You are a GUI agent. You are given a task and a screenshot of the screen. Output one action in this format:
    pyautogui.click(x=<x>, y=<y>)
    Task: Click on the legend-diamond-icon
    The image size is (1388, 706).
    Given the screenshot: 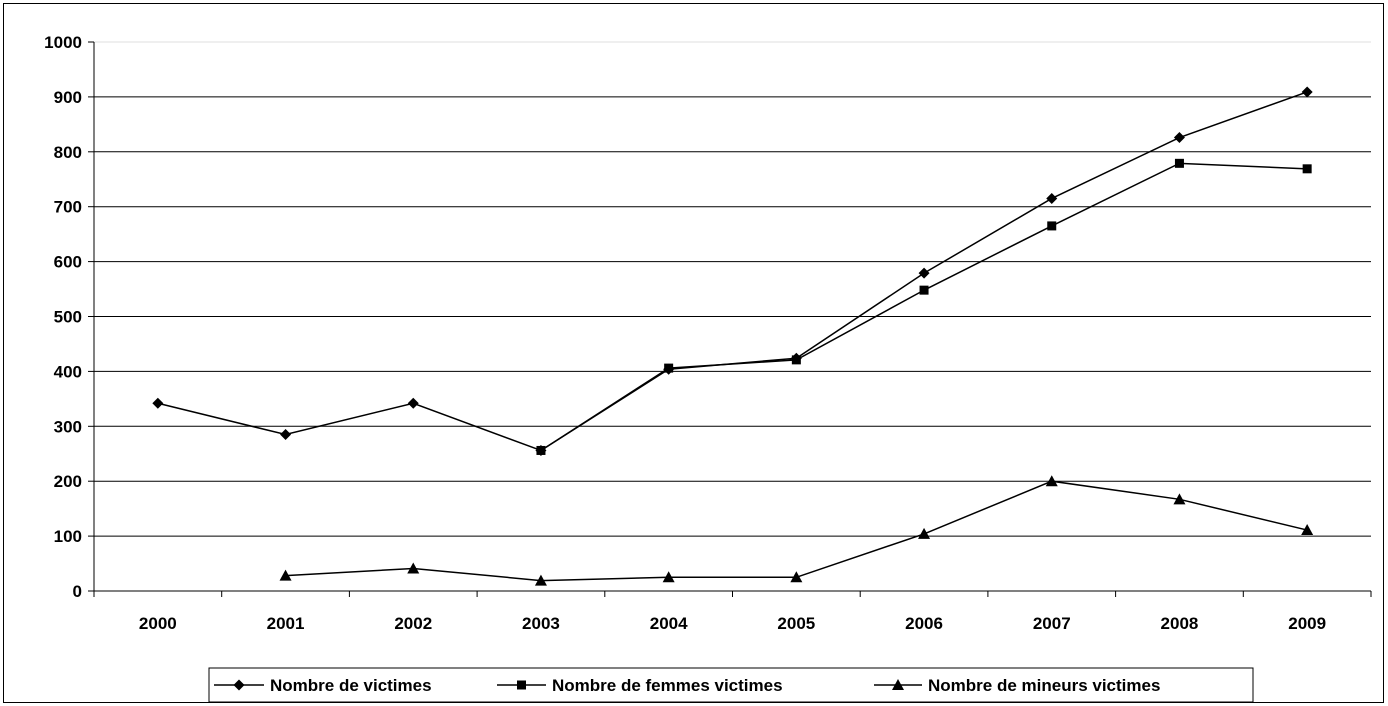 What is the action you would take?
    pyautogui.click(x=239, y=685)
    